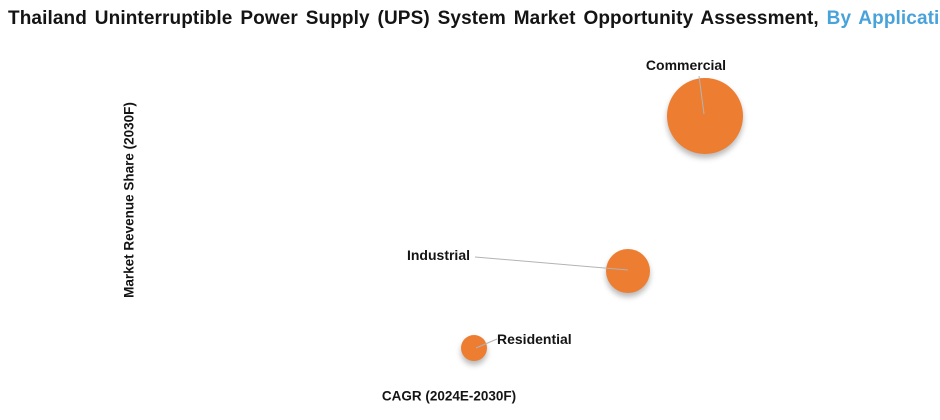 The width and height of the screenshot is (940, 420). I want to click on x-axis-title: CAGR (2024E-2030F), so click(449, 396).